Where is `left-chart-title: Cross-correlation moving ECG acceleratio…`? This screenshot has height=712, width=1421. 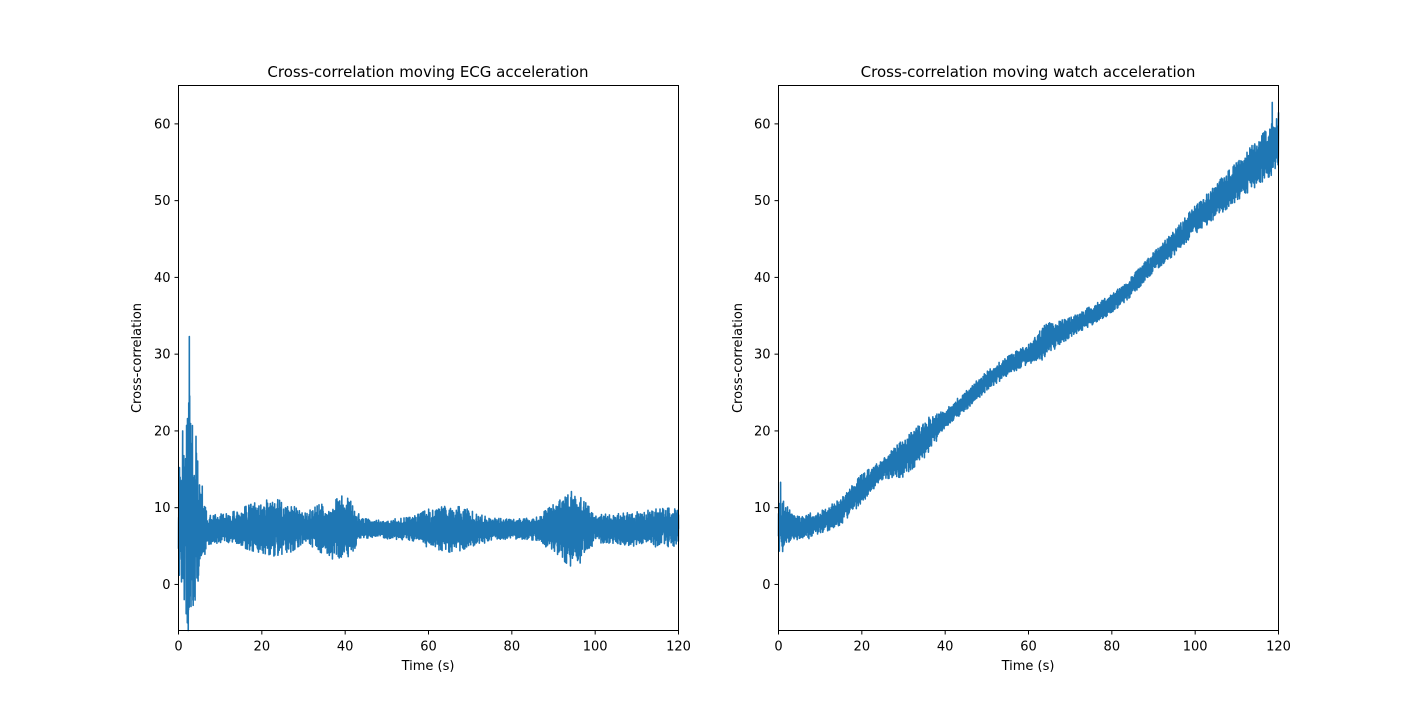 left-chart-title: Cross-correlation moving ECG acceleratio… is located at coordinates (427, 72).